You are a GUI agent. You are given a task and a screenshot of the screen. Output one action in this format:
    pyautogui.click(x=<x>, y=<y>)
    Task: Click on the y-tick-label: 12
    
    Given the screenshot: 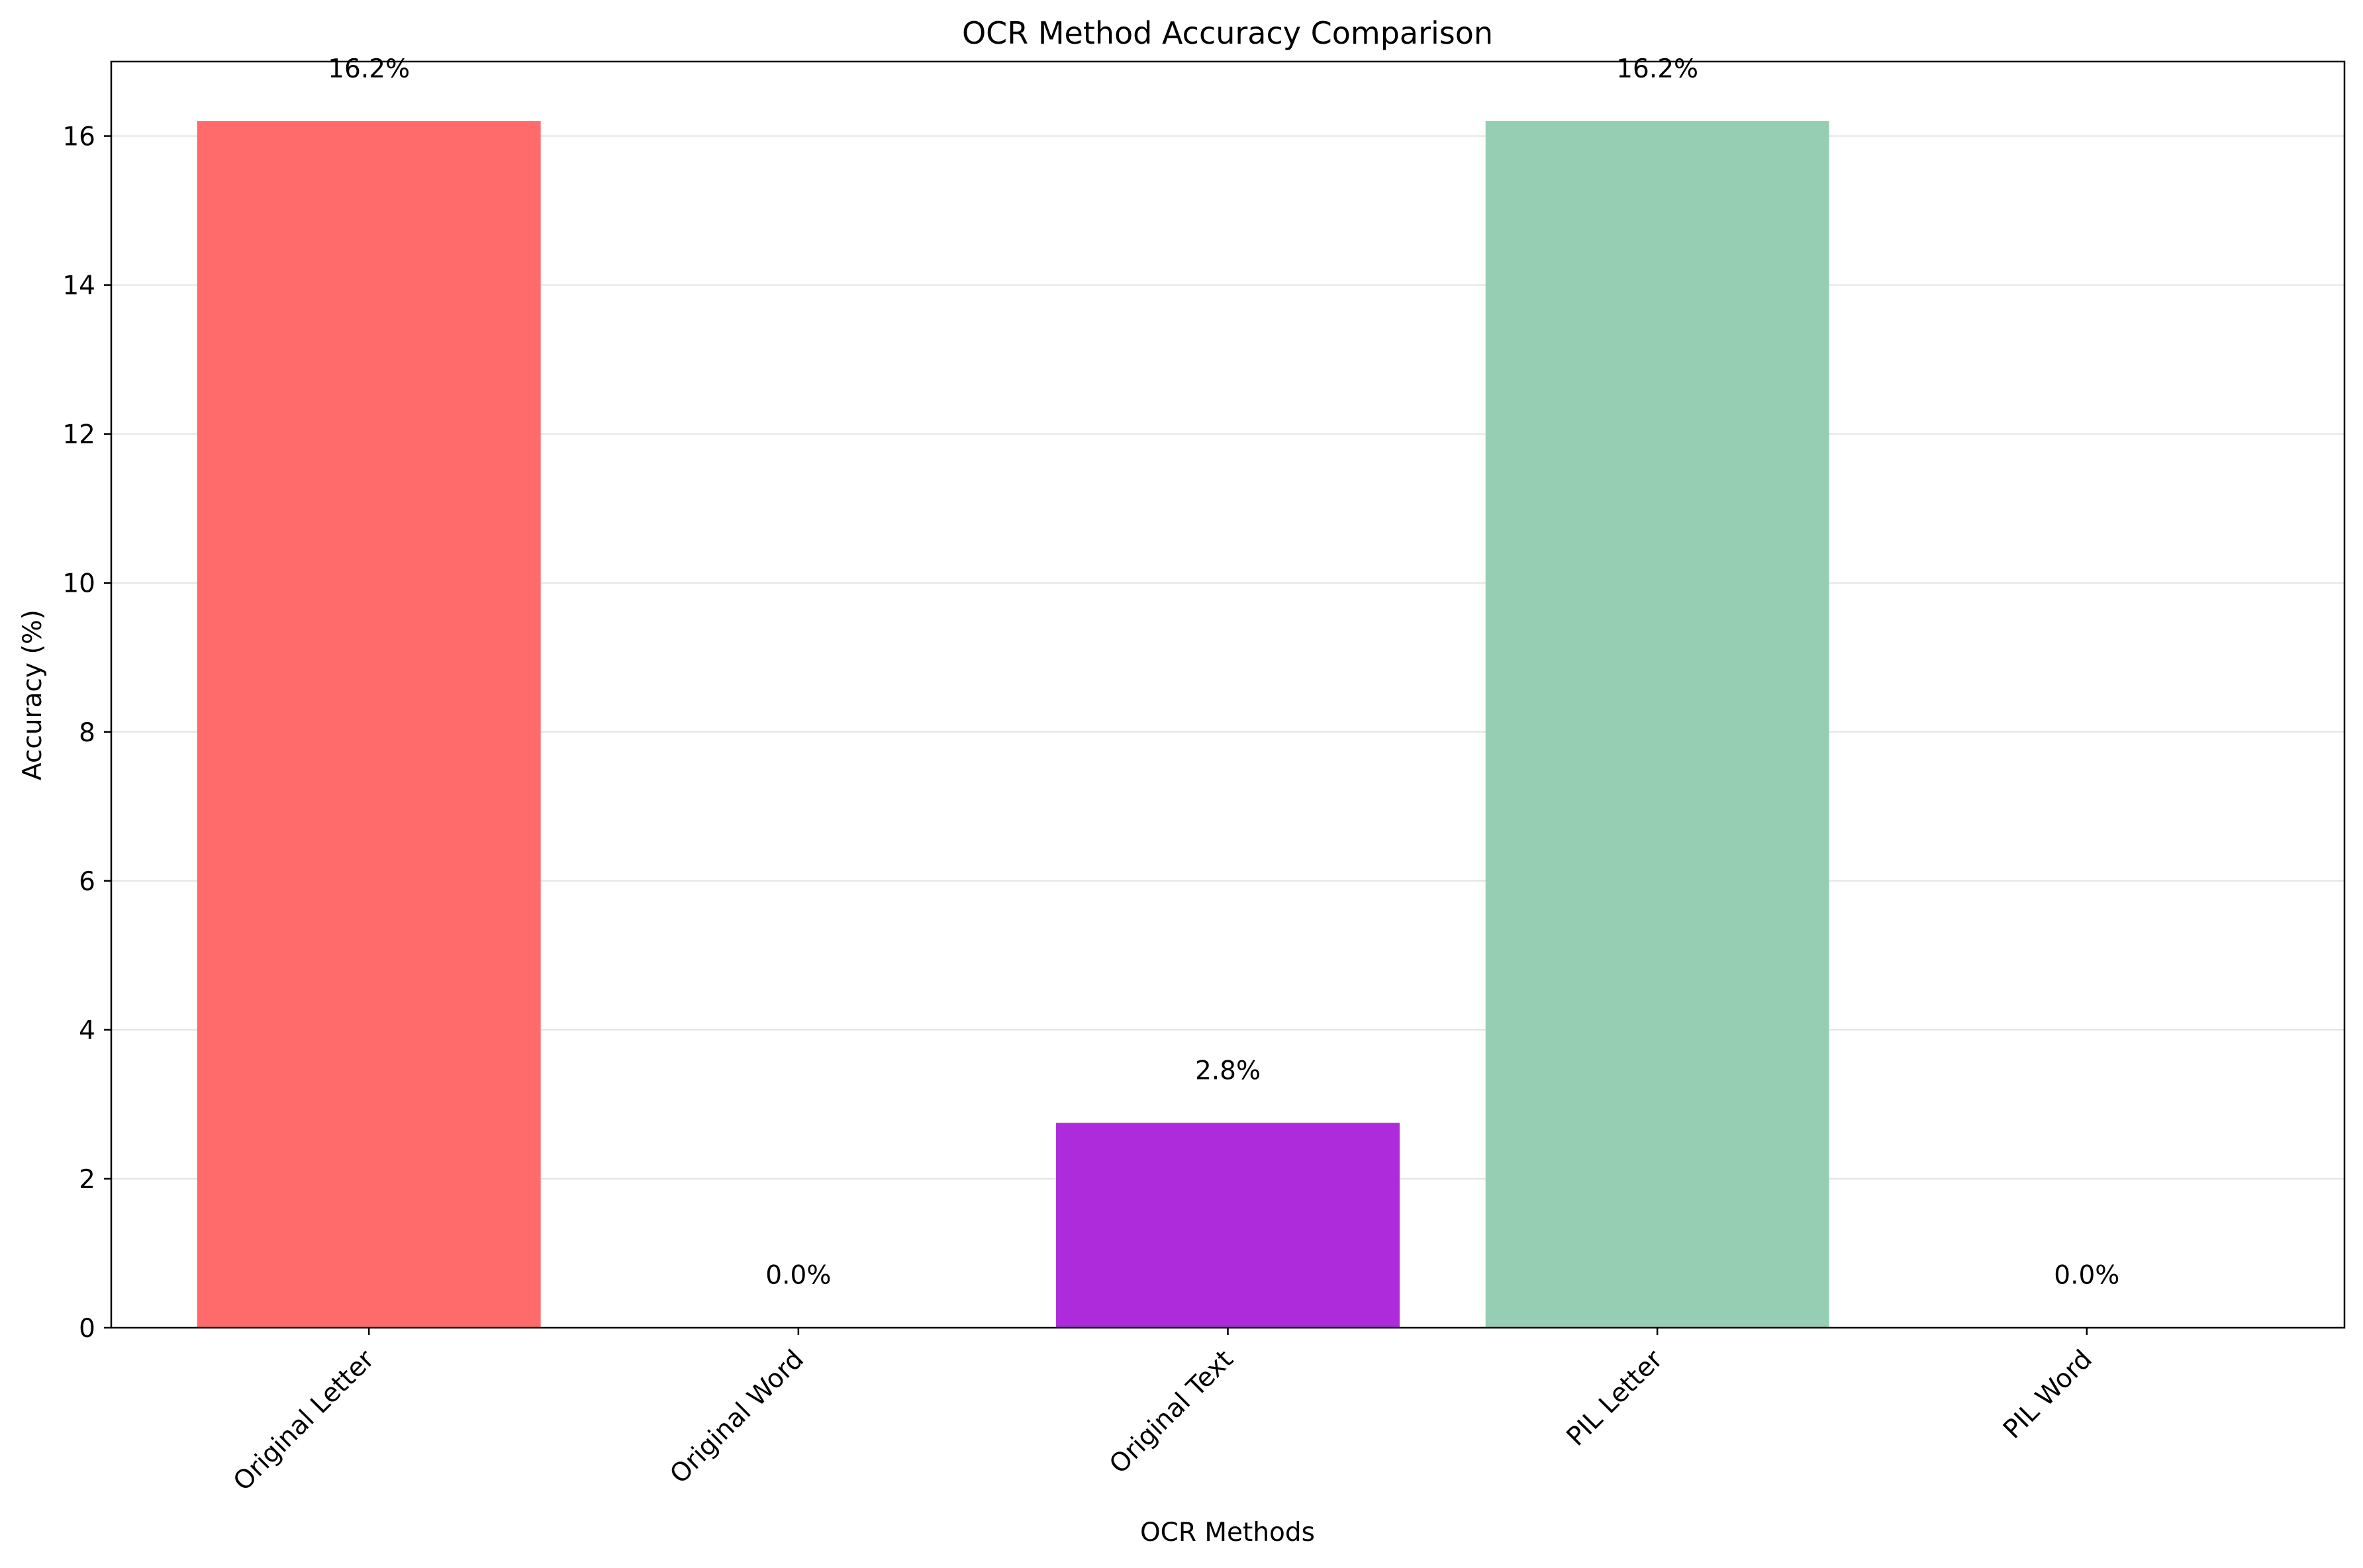 What is the action you would take?
    pyautogui.click(x=78, y=435)
    